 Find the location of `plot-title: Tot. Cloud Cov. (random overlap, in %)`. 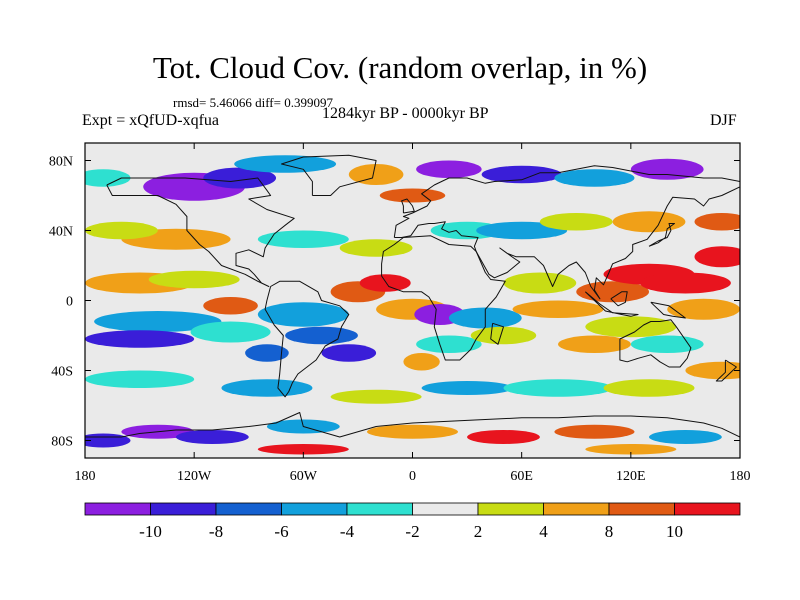

plot-title: Tot. Cloud Cov. (random overlap, in %) is located at coordinates (400, 67).